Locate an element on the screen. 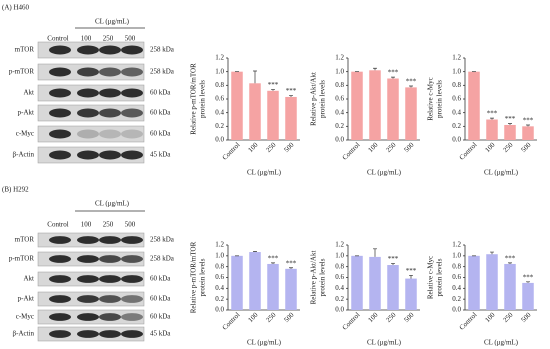  lane-label: 100 is located at coordinates (86, 39).